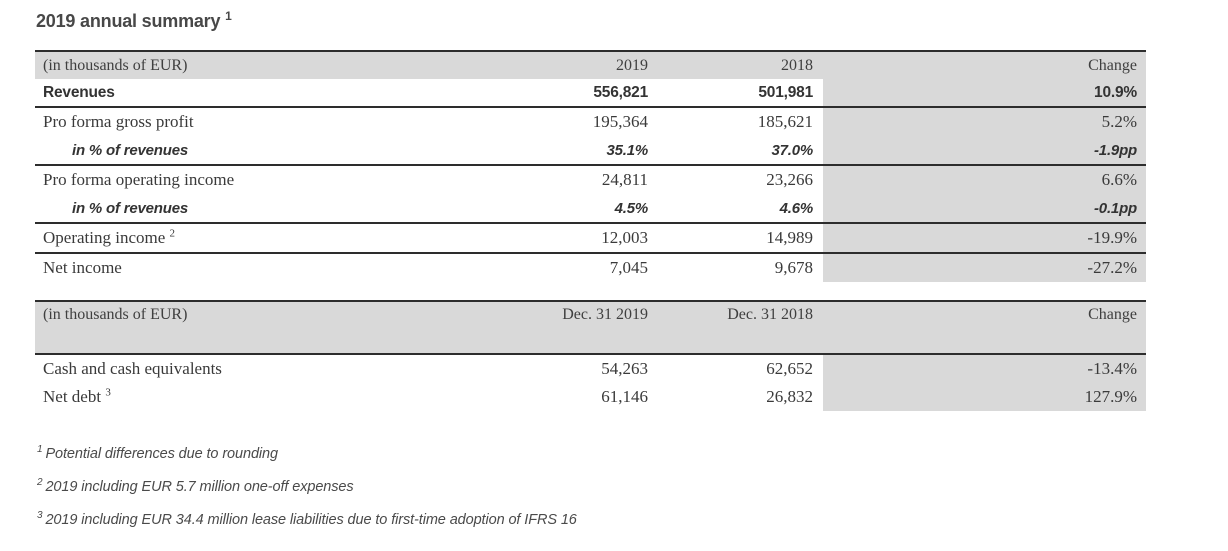  What do you see at coordinates (736, 238) in the screenshot?
I see `value-2018: 14,989` at bounding box center [736, 238].